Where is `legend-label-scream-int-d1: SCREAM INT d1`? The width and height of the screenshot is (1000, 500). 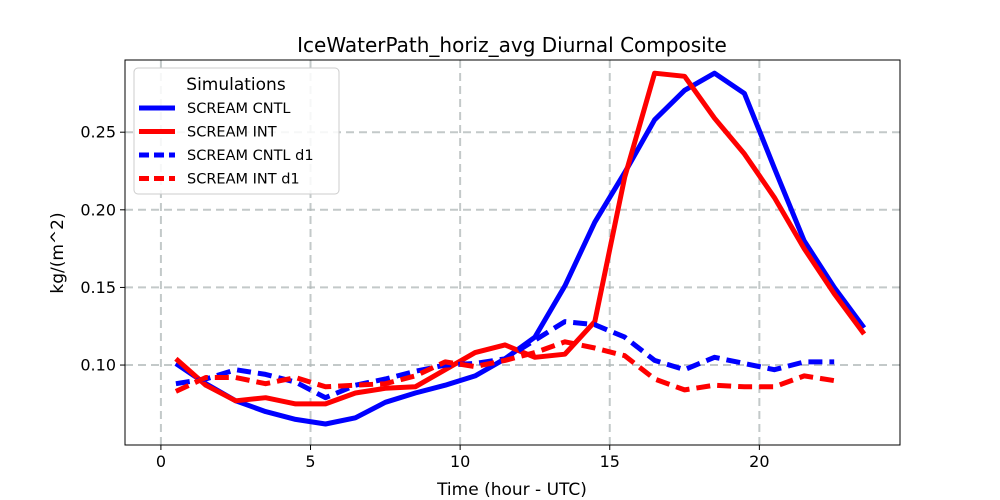 legend-label-scream-int-d1: SCREAM INT d1 is located at coordinates (243, 180).